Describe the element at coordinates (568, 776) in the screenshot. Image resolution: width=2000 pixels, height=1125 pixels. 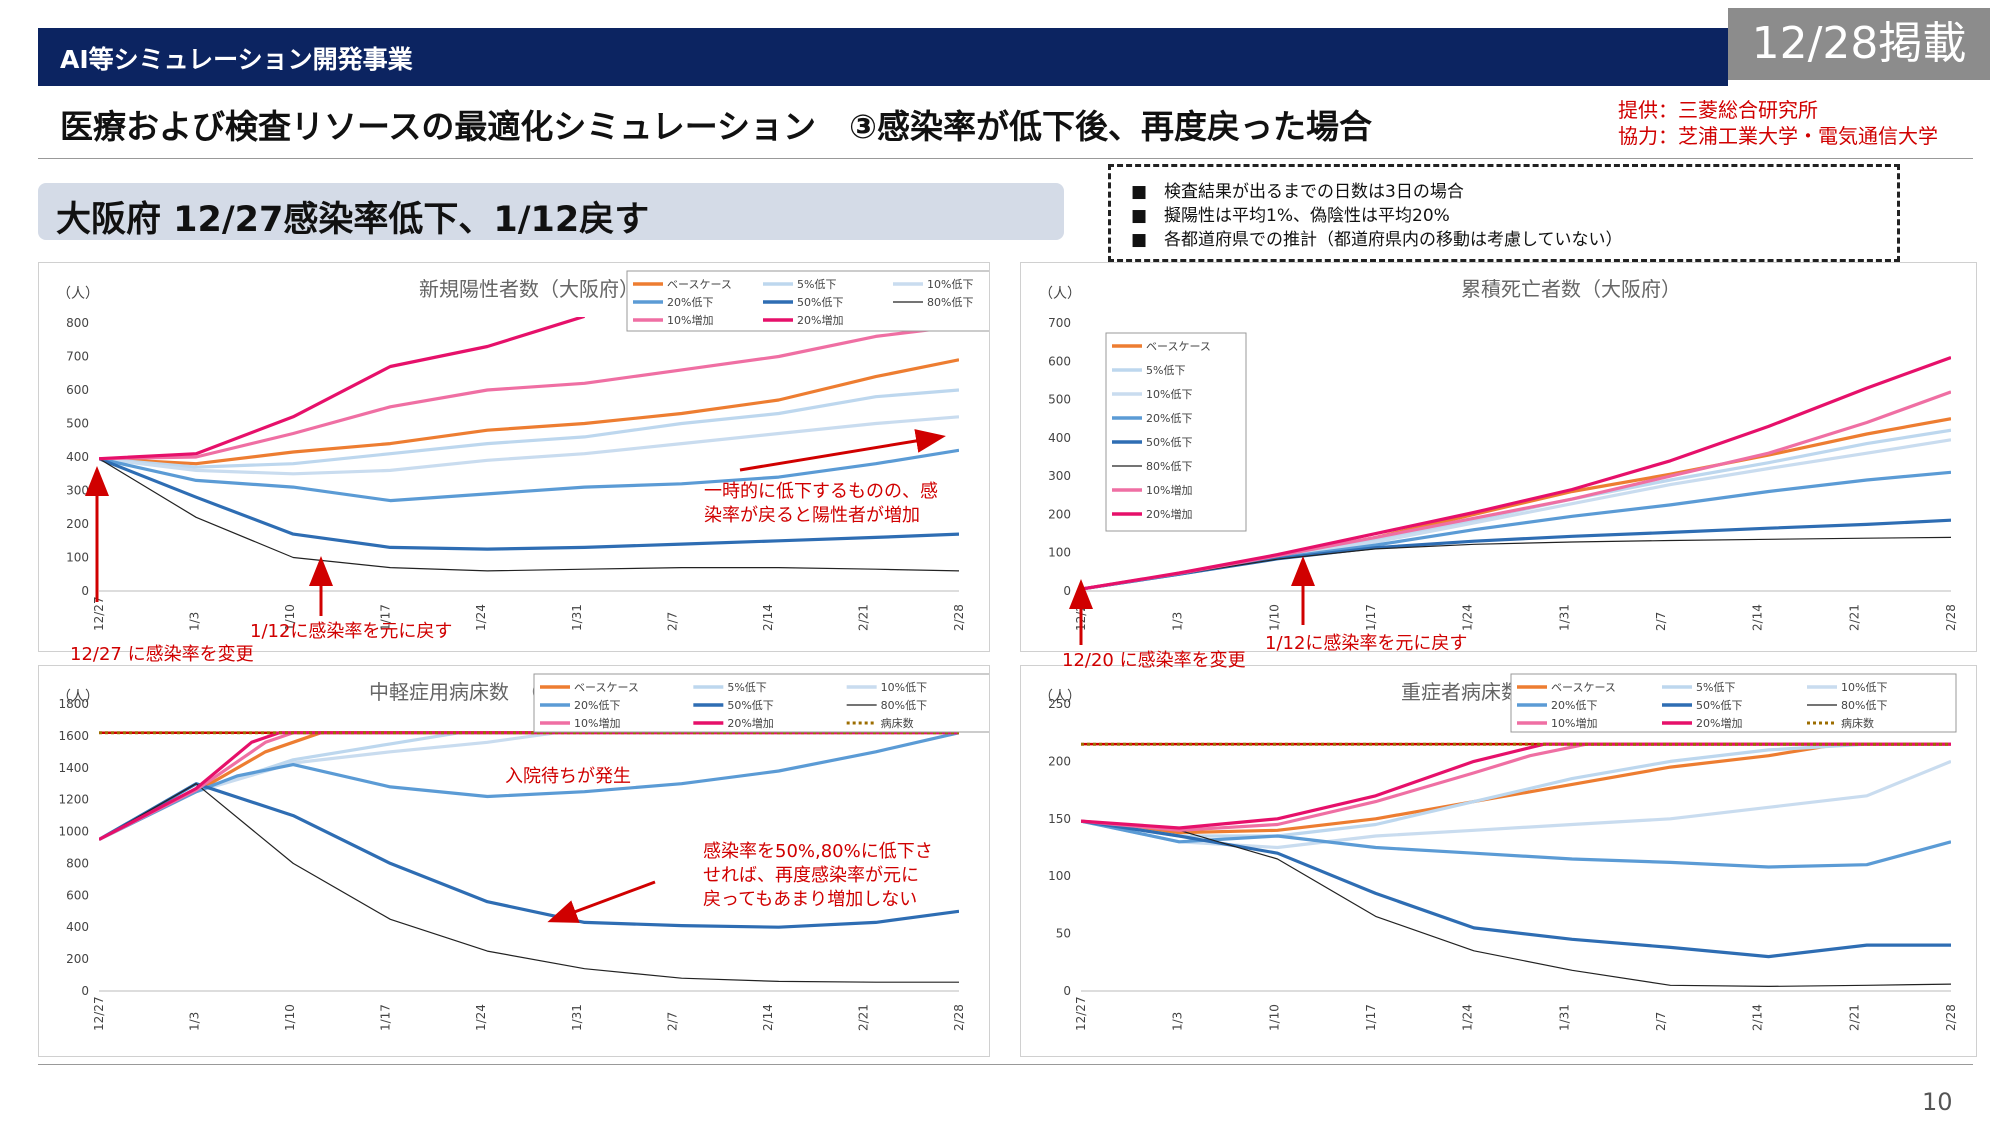
I see `callout-waiting-for-beds: 入院待ちが発生` at that location.